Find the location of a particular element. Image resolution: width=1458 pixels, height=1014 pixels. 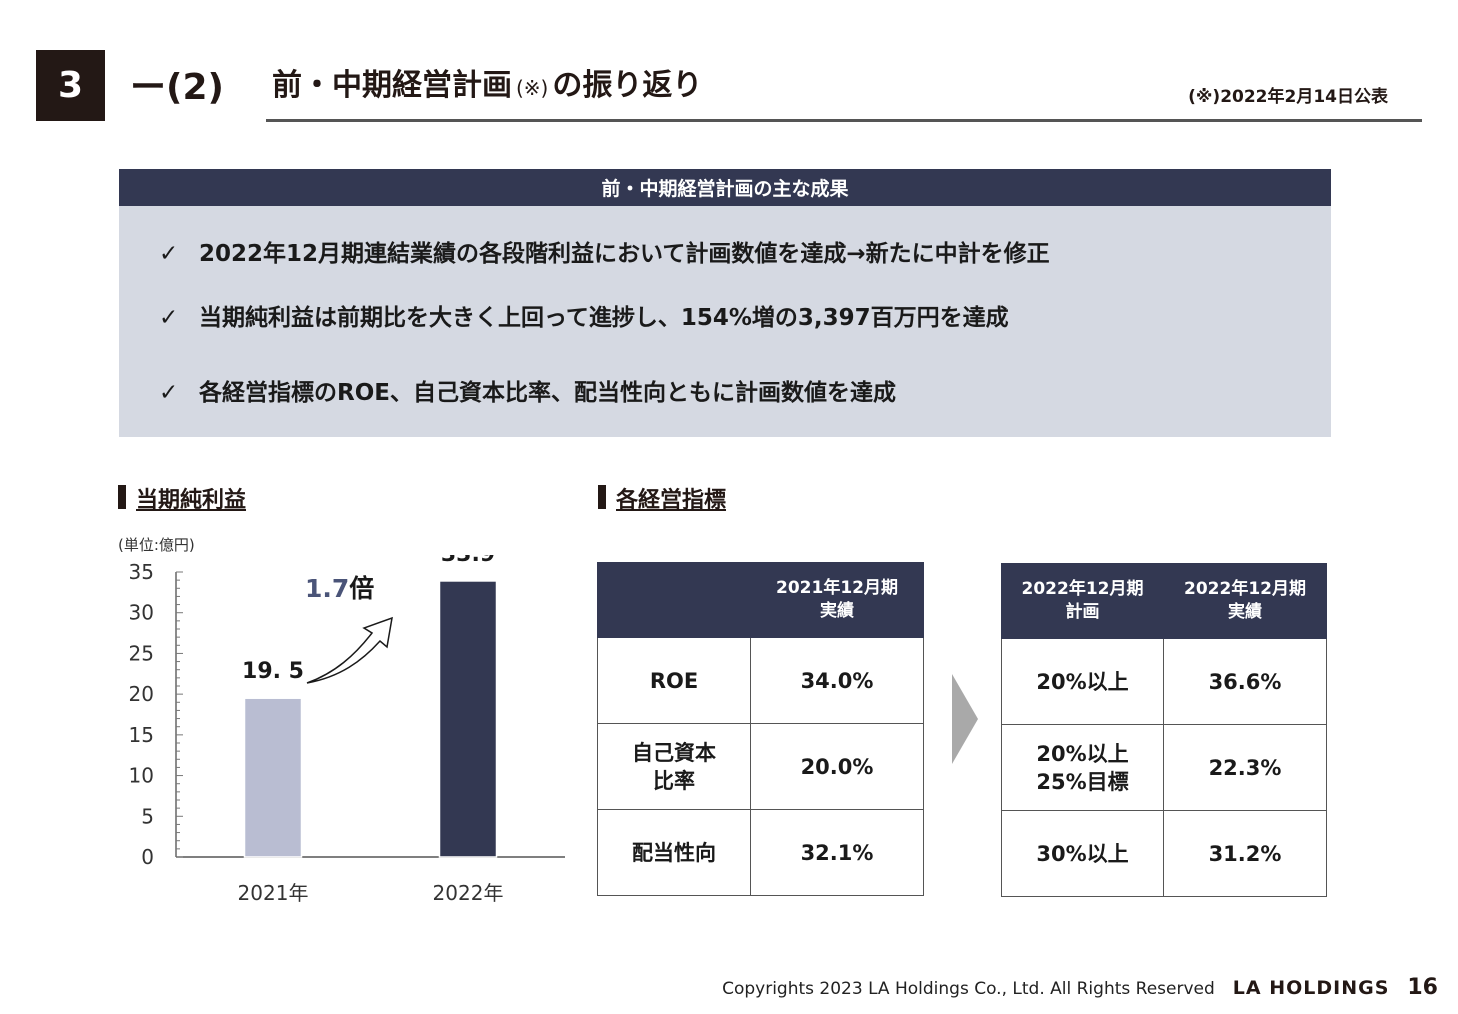

kpi-cell-value: 31.2% is located at coordinates (1245, 853).